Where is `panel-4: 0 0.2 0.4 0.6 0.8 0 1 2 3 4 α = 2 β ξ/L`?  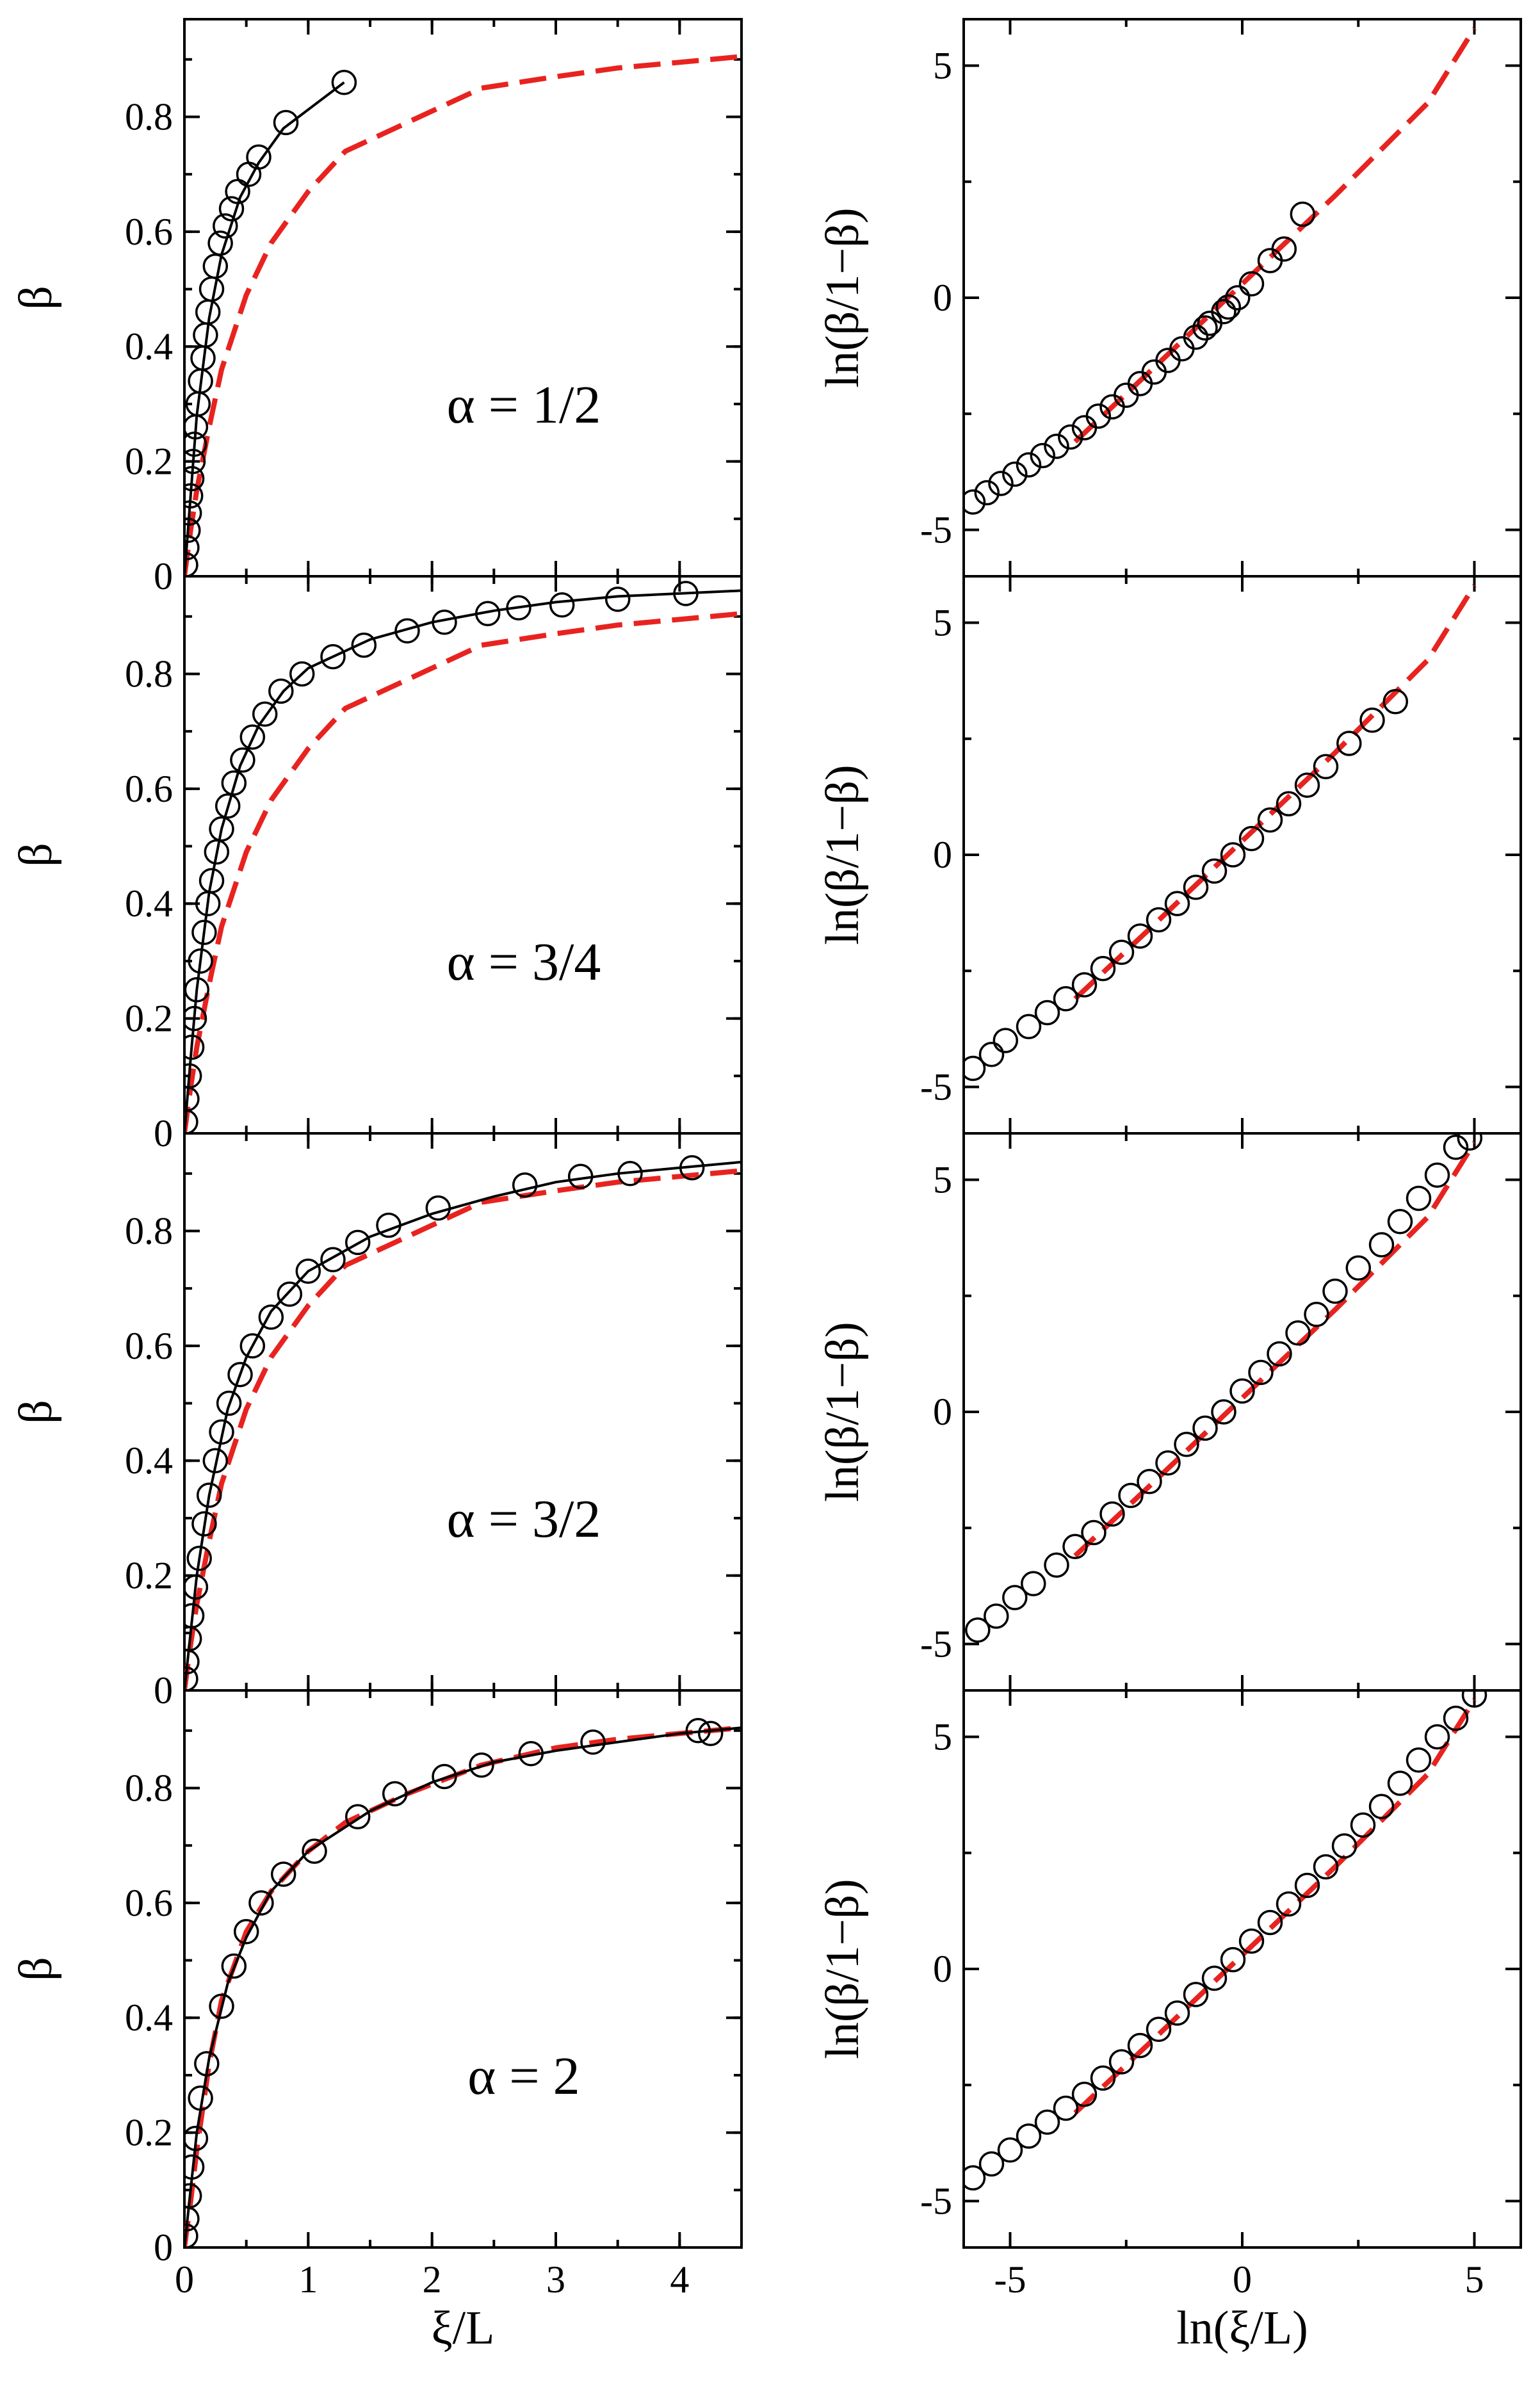
panel-4: 0 0.2 0.4 0.6 0.8 0 1 2 3 4 α = 2 β ξ/L is located at coordinates (377, 2022).